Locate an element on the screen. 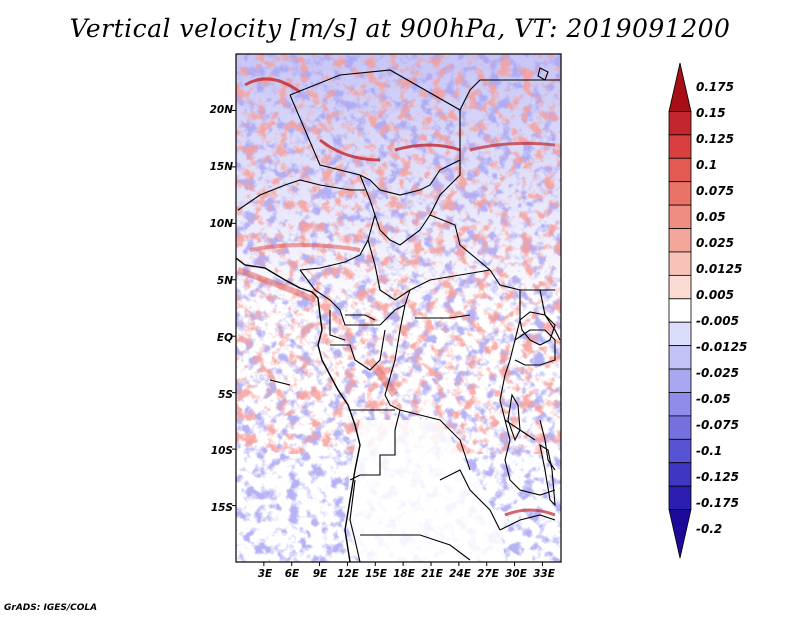 This screenshot has height=618, width=800. colorbar-label: 0.175 is located at coordinates (715, 87).